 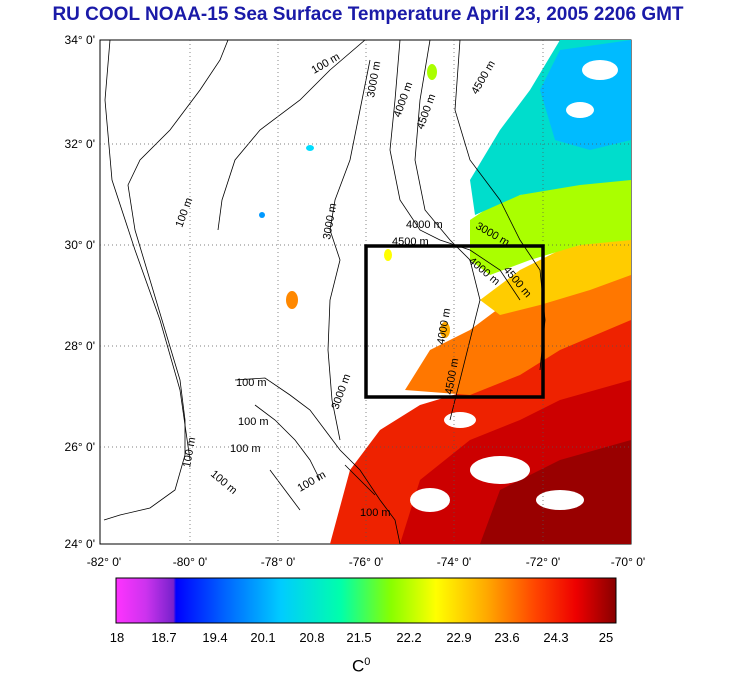 I want to click on contour-4000m, so click(x=455, y=170).